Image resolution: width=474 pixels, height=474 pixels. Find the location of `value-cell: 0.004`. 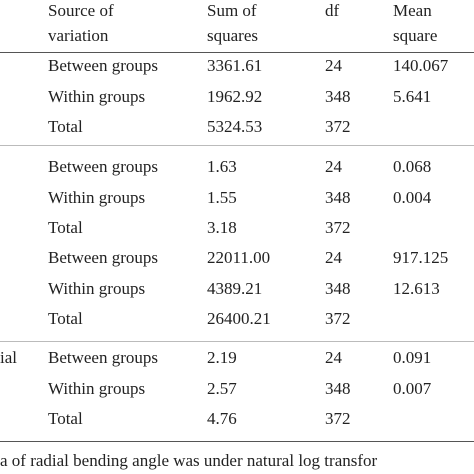

value-cell: 0.004 is located at coordinates (412, 197).